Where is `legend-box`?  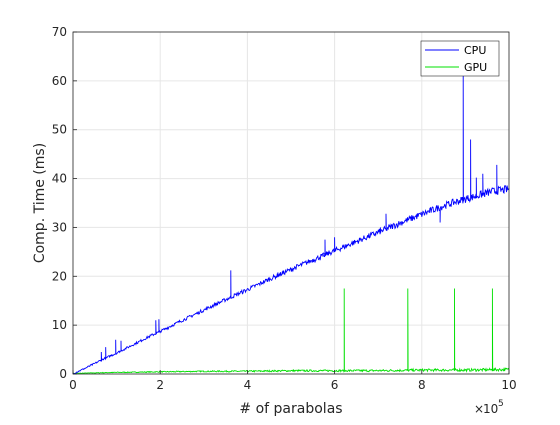 legend-box is located at coordinates (460, 58).